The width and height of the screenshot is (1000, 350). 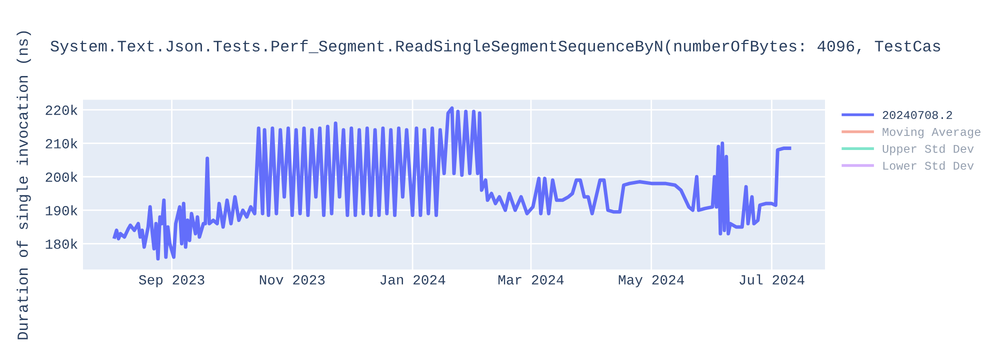 I want to click on x-tick-label: Mar 2024, so click(x=531, y=280).